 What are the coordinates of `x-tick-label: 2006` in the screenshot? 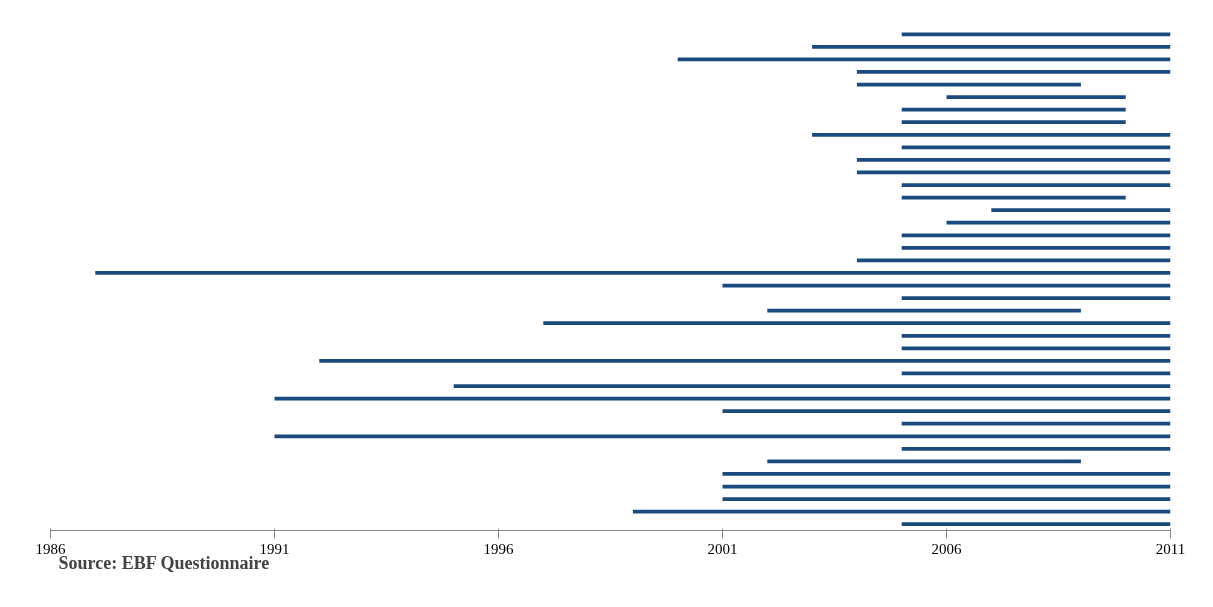 It's located at (946, 548).